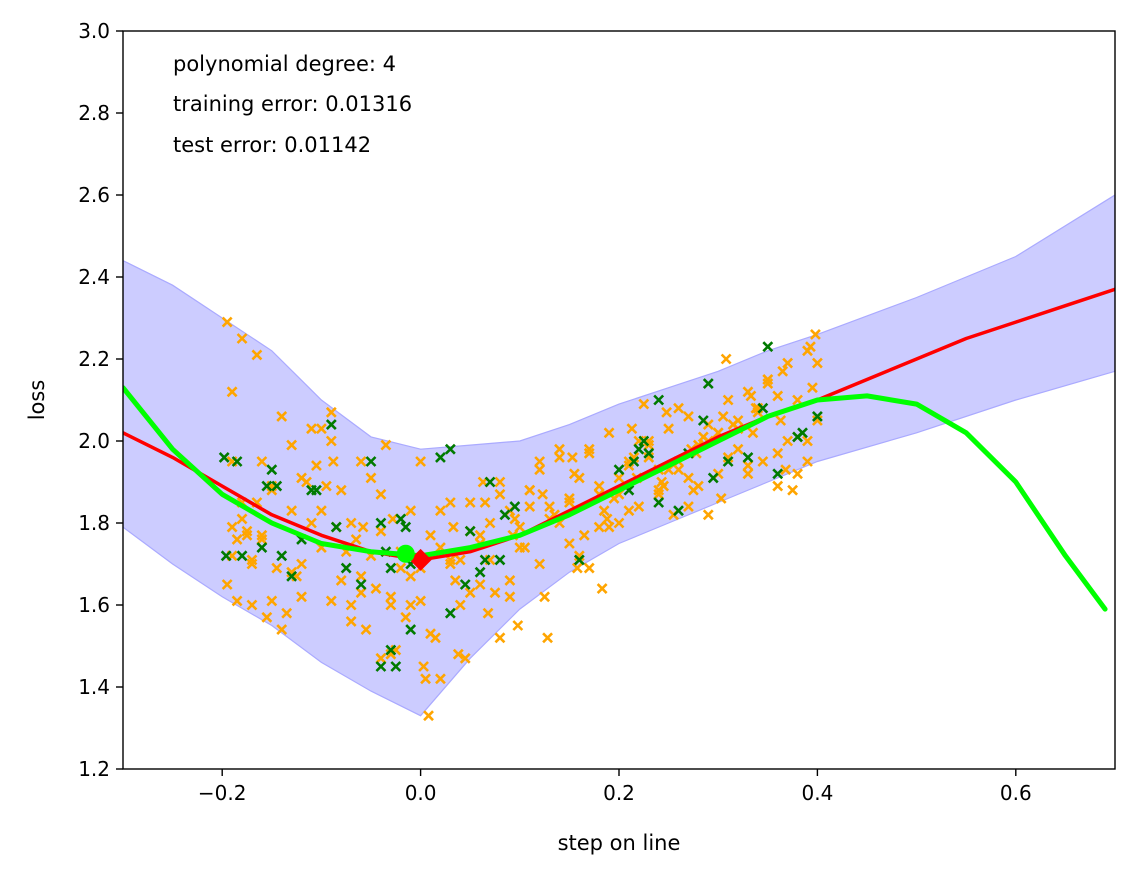 The image size is (1134, 876). What do you see at coordinates (619, 793) in the screenshot?
I see `x-tick-label: 0.2` at bounding box center [619, 793].